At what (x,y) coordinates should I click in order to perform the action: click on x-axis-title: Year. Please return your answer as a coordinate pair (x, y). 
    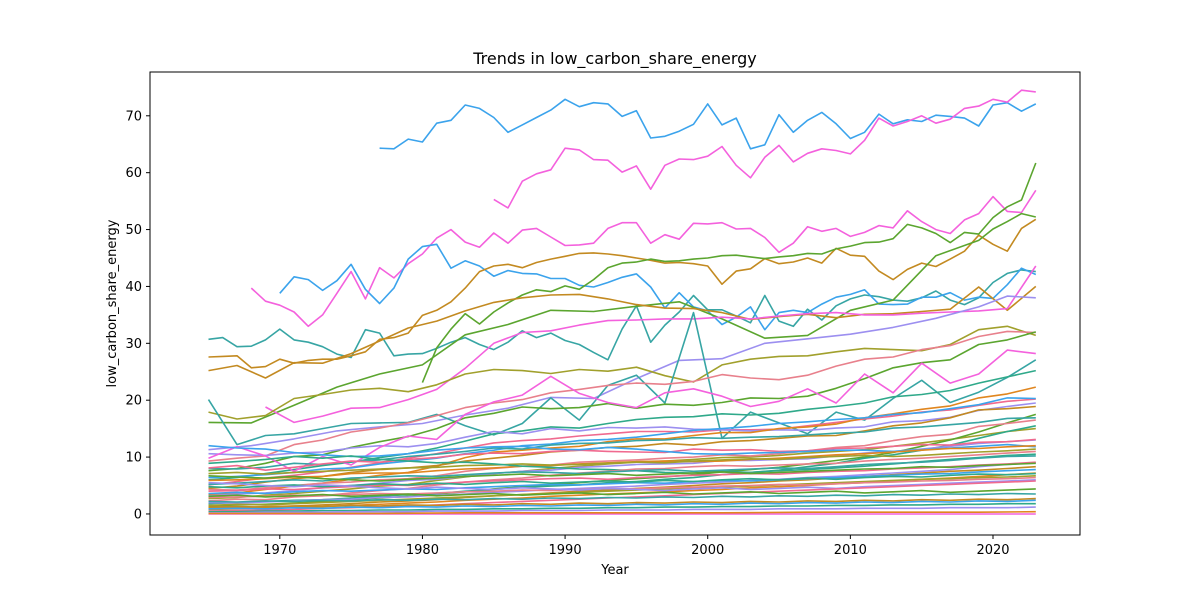
    Looking at the image, I should click on (614, 570).